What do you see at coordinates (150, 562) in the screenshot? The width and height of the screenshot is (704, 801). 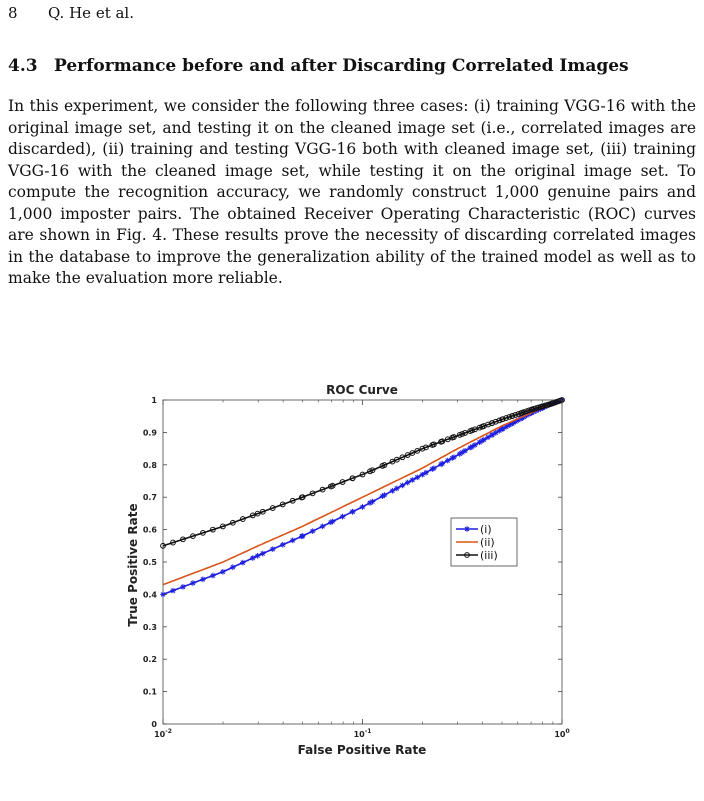 I see `y-tick-label: 0.5` at bounding box center [150, 562].